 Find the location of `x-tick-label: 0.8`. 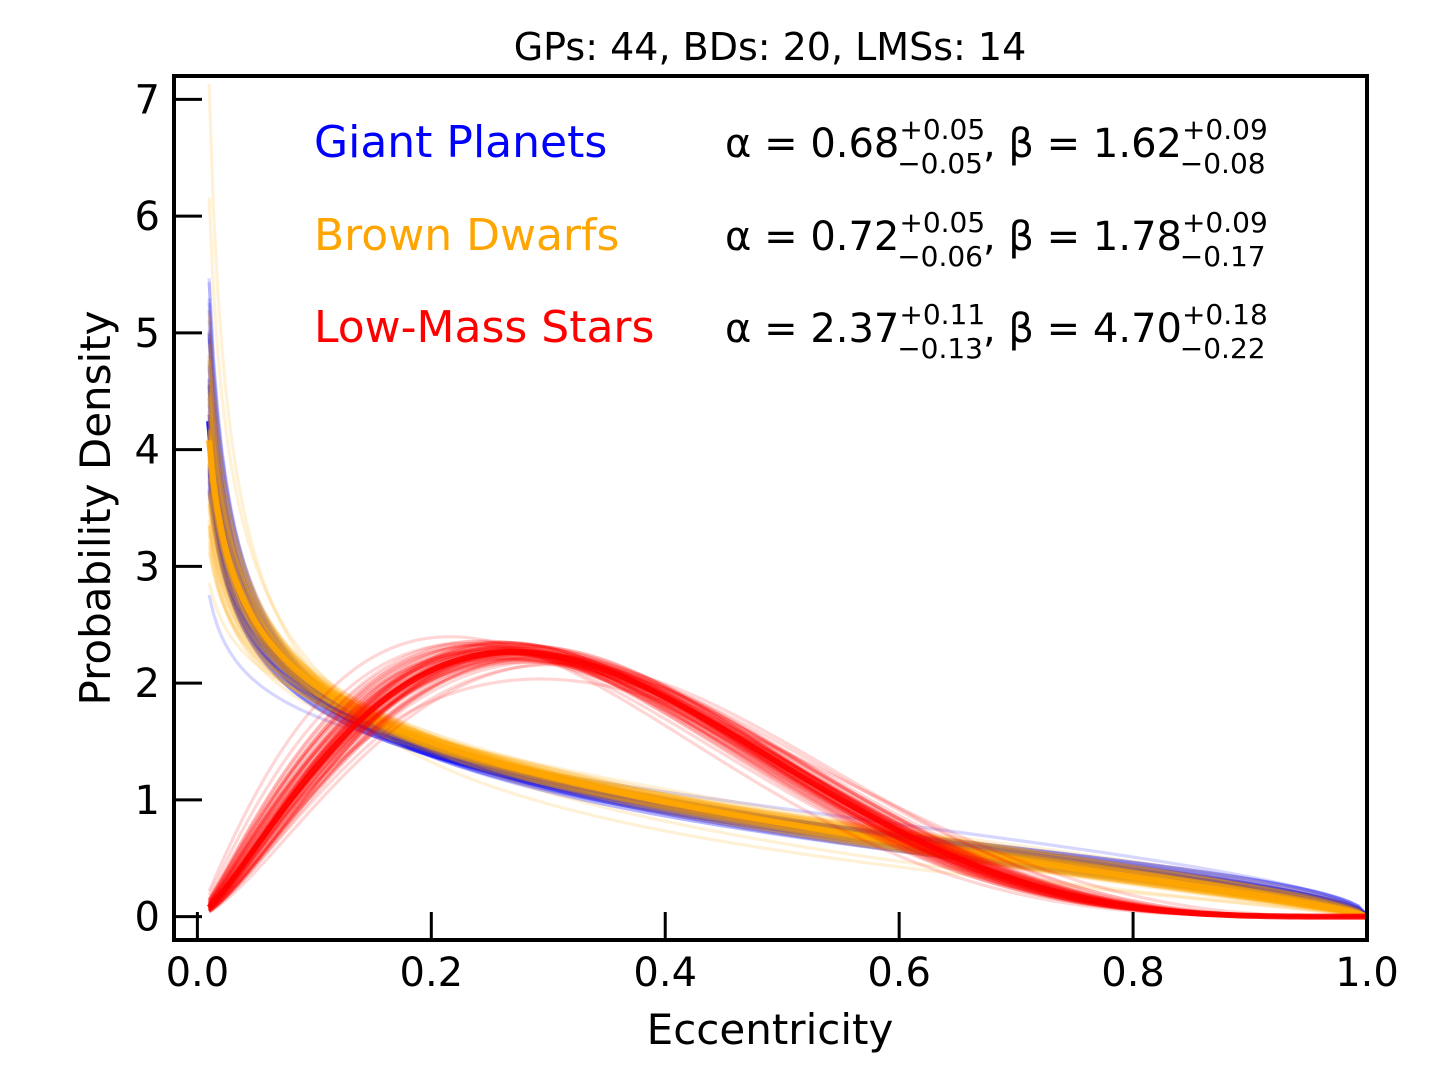

x-tick-label: 0.8 is located at coordinates (1133, 973).